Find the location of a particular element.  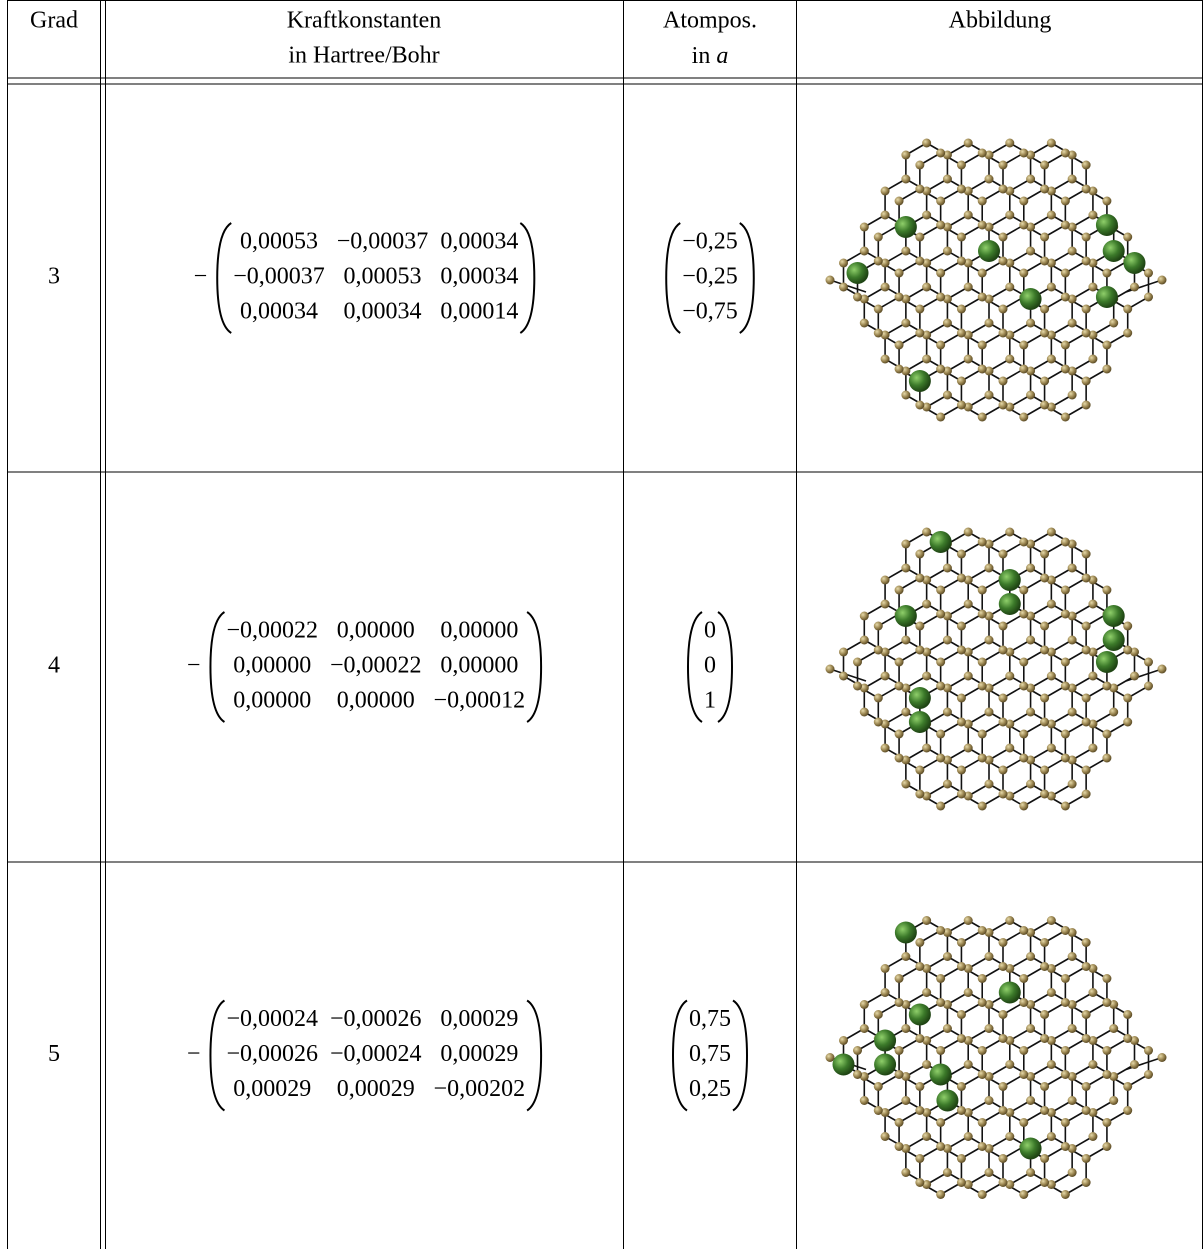

vector-entry: 0 is located at coordinates (710, 666).